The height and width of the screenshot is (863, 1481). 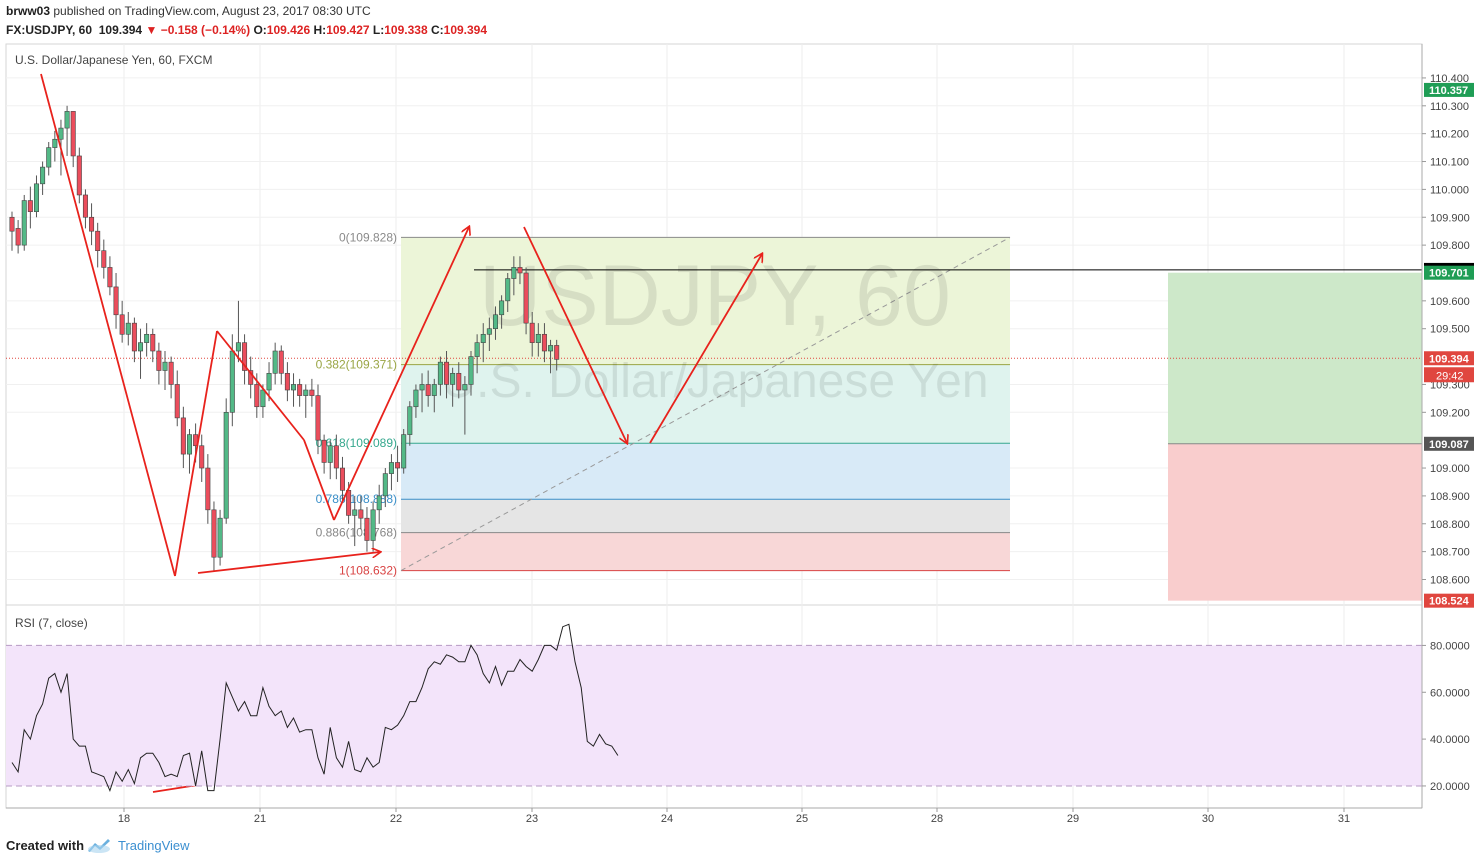 I want to click on price-tick-label: 110.100, so click(x=1449, y=163).